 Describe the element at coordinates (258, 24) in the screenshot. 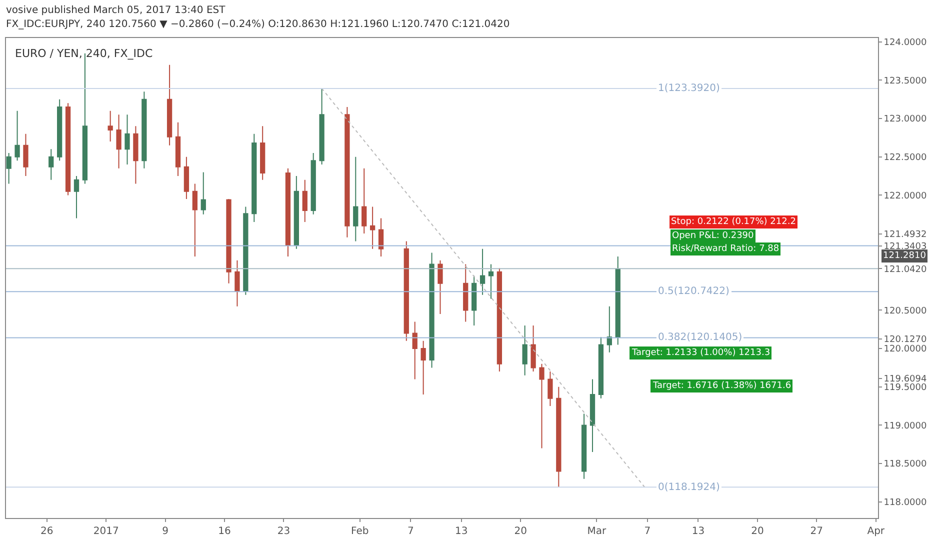

I see `text: FX_IDC:EURJPY, 240 120.7560 ▼ −0.2860 (−0.24%) O:120.8630 H:121.1960 L:120.7470 C:121.0420` at that location.